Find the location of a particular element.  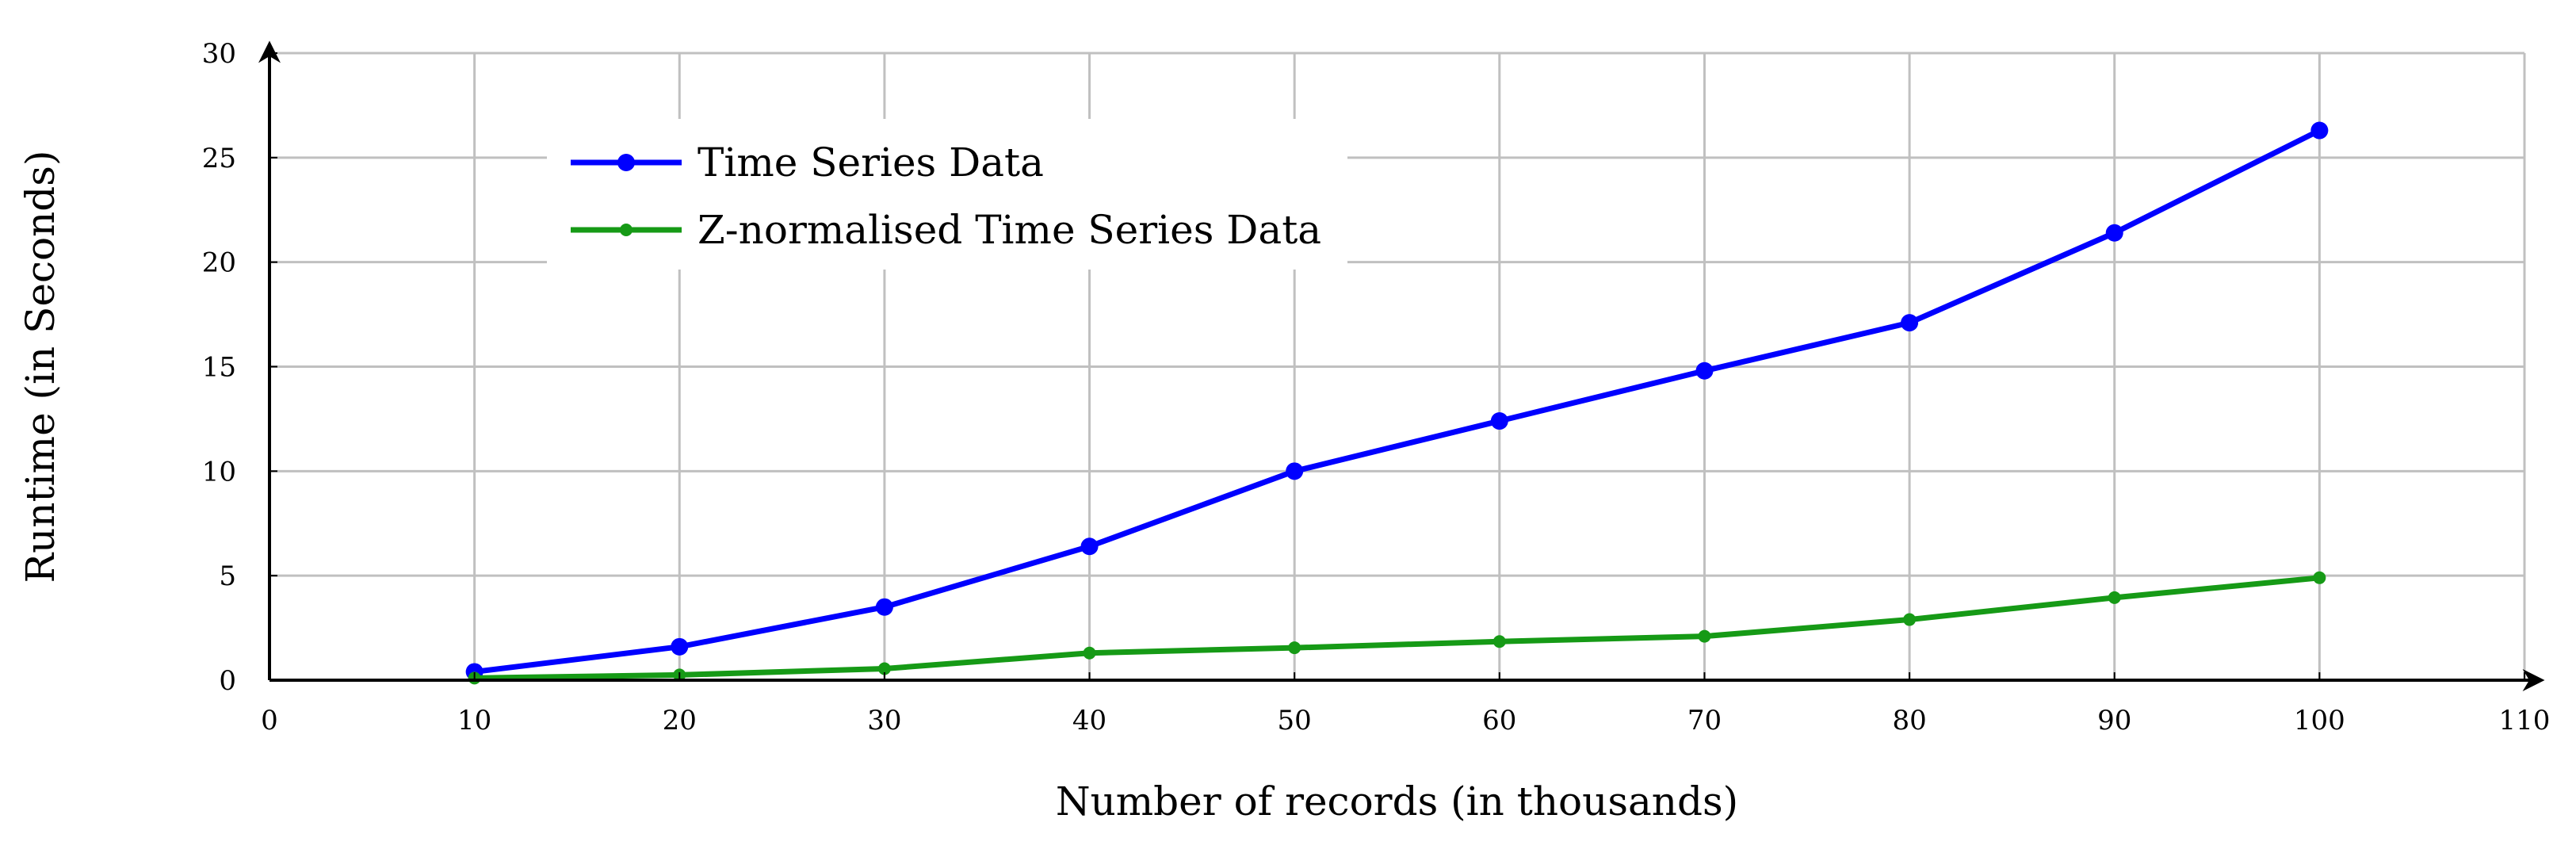

x-tick-label: 80 is located at coordinates (1909, 720).